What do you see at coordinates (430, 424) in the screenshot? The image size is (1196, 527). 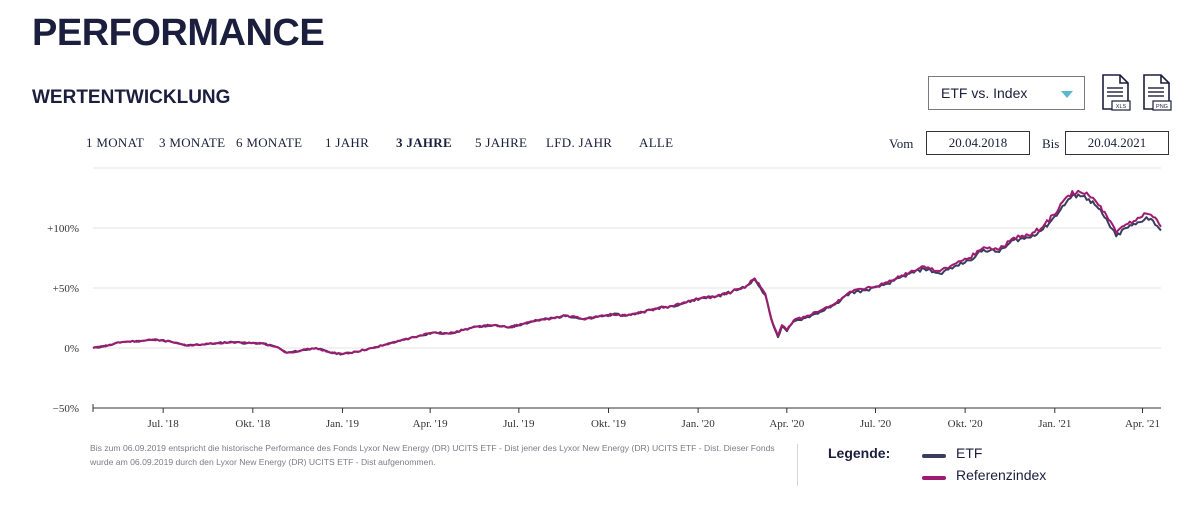 I see `x-tick-label: Apr. '19` at bounding box center [430, 424].